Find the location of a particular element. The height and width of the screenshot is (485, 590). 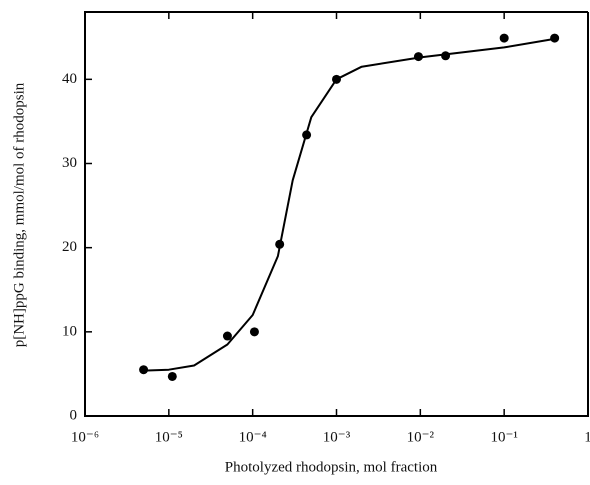

x-tick-label: 10⁻² is located at coordinates (421, 437).